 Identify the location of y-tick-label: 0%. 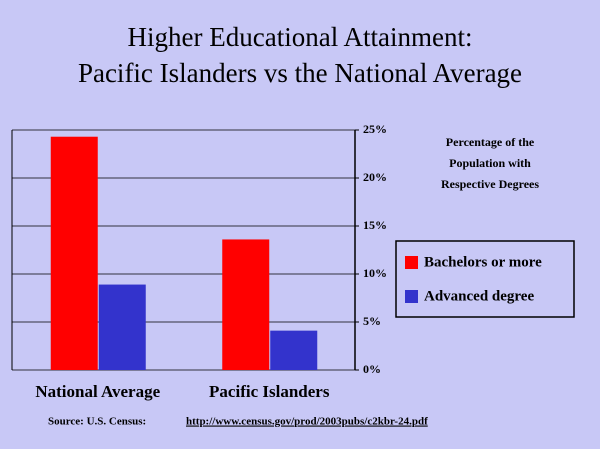
(372, 369).